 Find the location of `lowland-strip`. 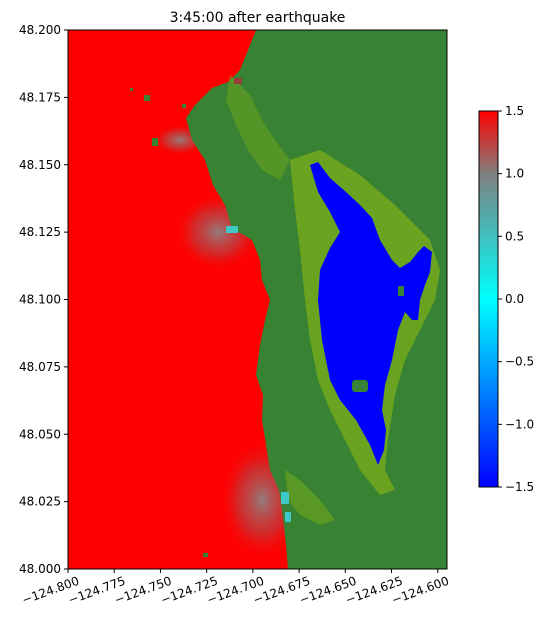

lowland-strip is located at coordinates (258, 127).